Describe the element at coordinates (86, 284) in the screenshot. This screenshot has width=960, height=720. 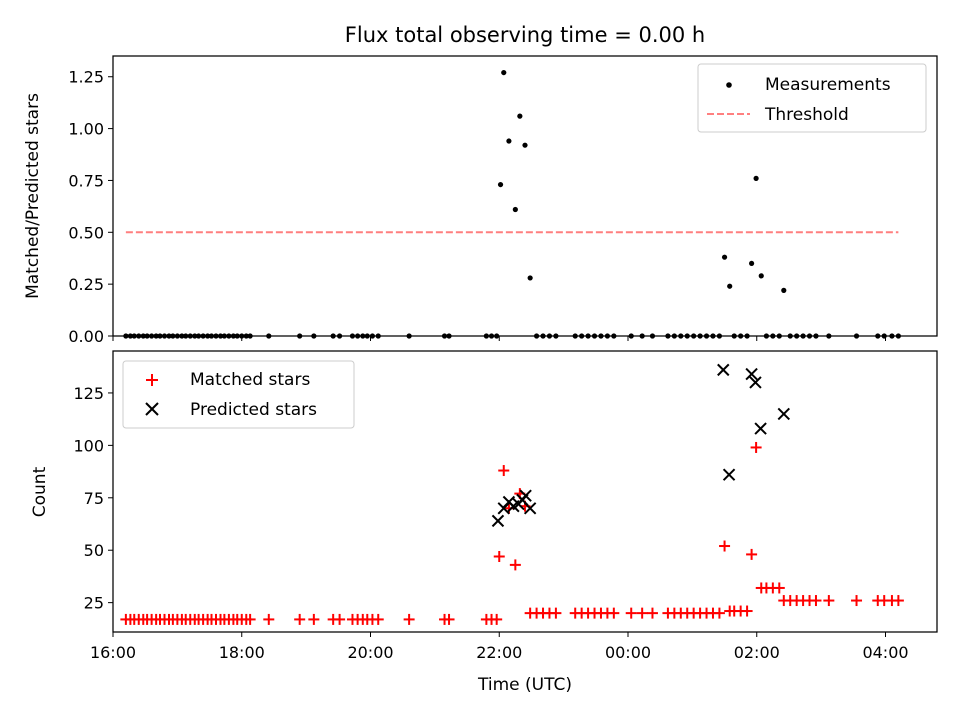
I see `top-y-tick-label: 0.25` at that location.